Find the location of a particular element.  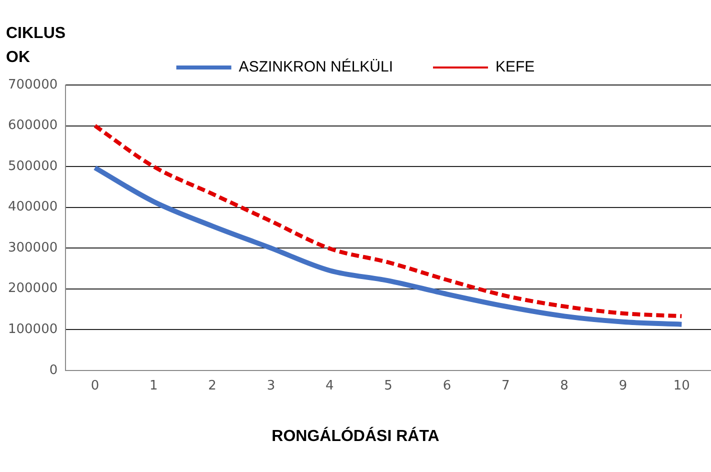

y-tick-label: 600000 is located at coordinates (33, 126).